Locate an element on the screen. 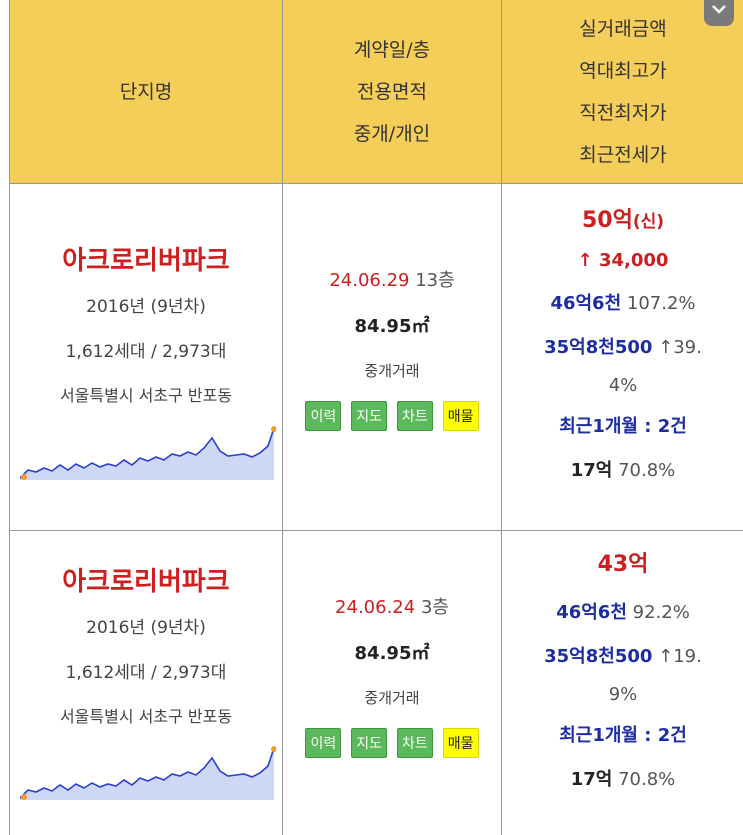 The width and height of the screenshot is (743, 835). header-contract: 계약일/층 전용면적 중개/개인 is located at coordinates (392, 92).